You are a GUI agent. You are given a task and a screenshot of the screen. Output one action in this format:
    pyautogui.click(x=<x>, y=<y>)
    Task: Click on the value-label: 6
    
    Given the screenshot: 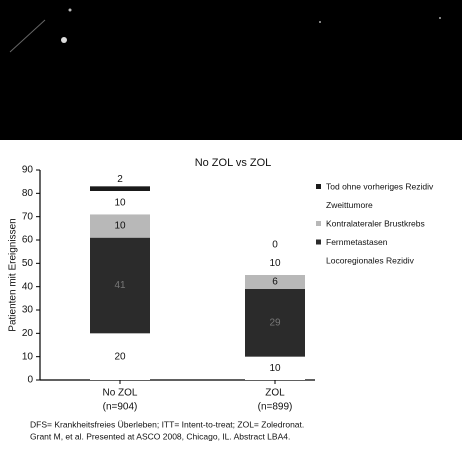 What is the action you would take?
    pyautogui.click(x=275, y=282)
    